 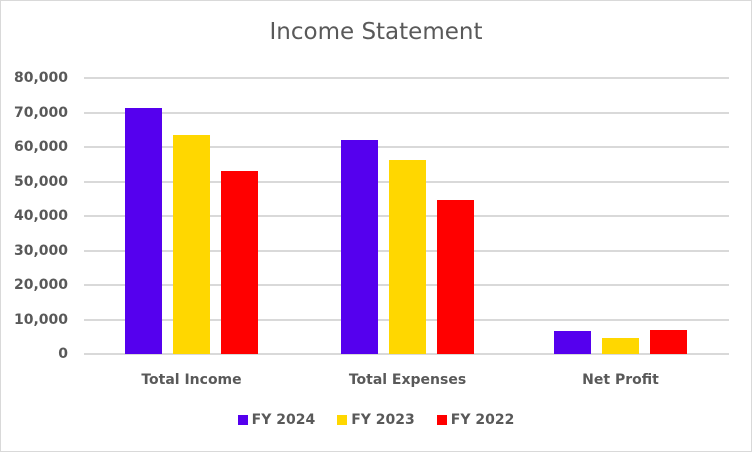 I want to click on x-category-label: Net Profit, so click(x=620, y=380).